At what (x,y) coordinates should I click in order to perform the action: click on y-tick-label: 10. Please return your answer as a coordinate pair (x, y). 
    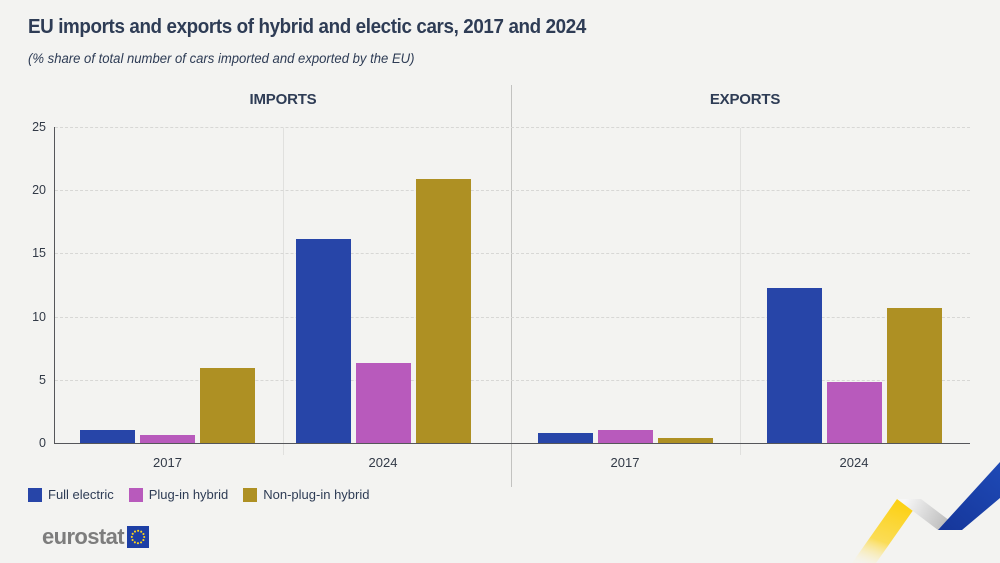
    Looking at the image, I should click on (39, 317).